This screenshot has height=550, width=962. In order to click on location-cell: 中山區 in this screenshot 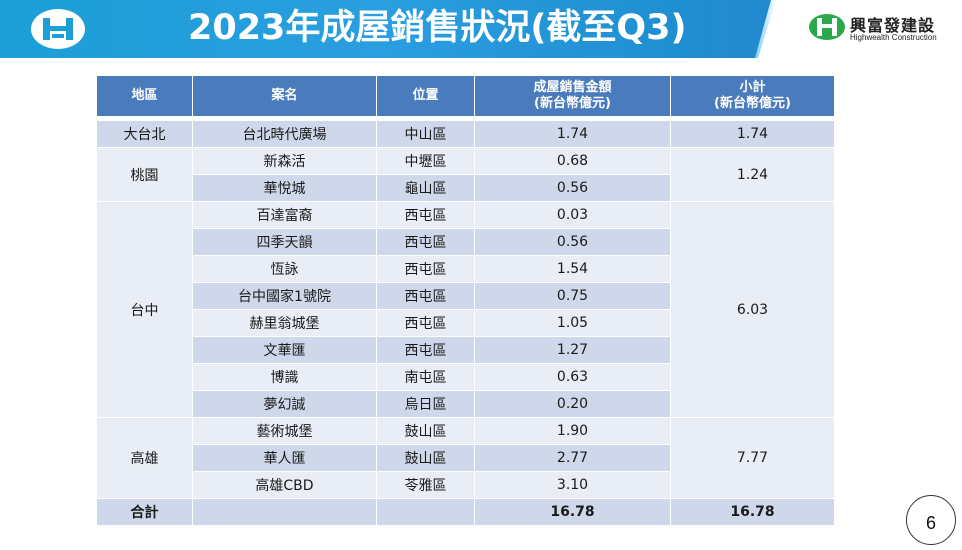, I will do `click(425, 134)`.